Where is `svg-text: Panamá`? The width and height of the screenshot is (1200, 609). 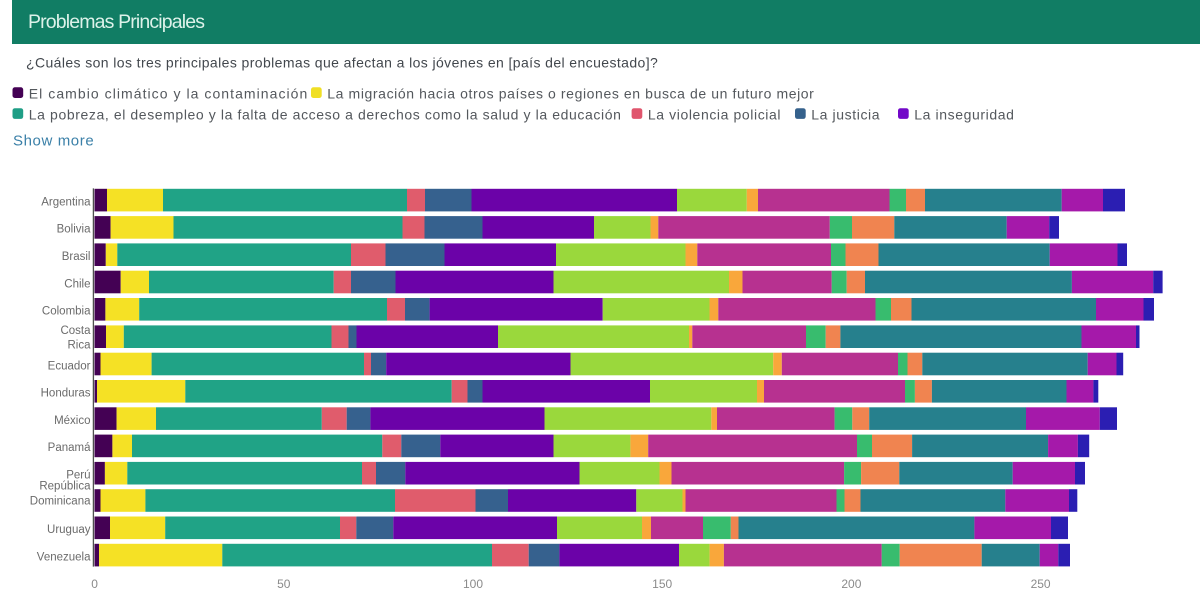 svg-text: Panamá is located at coordinates (69, 448).